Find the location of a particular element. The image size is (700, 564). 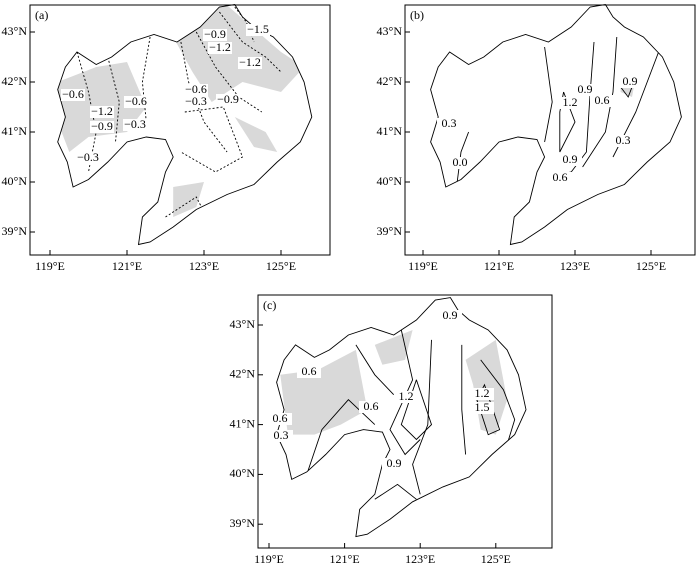

panel-label: (a) is located at coordinates (41, 15).